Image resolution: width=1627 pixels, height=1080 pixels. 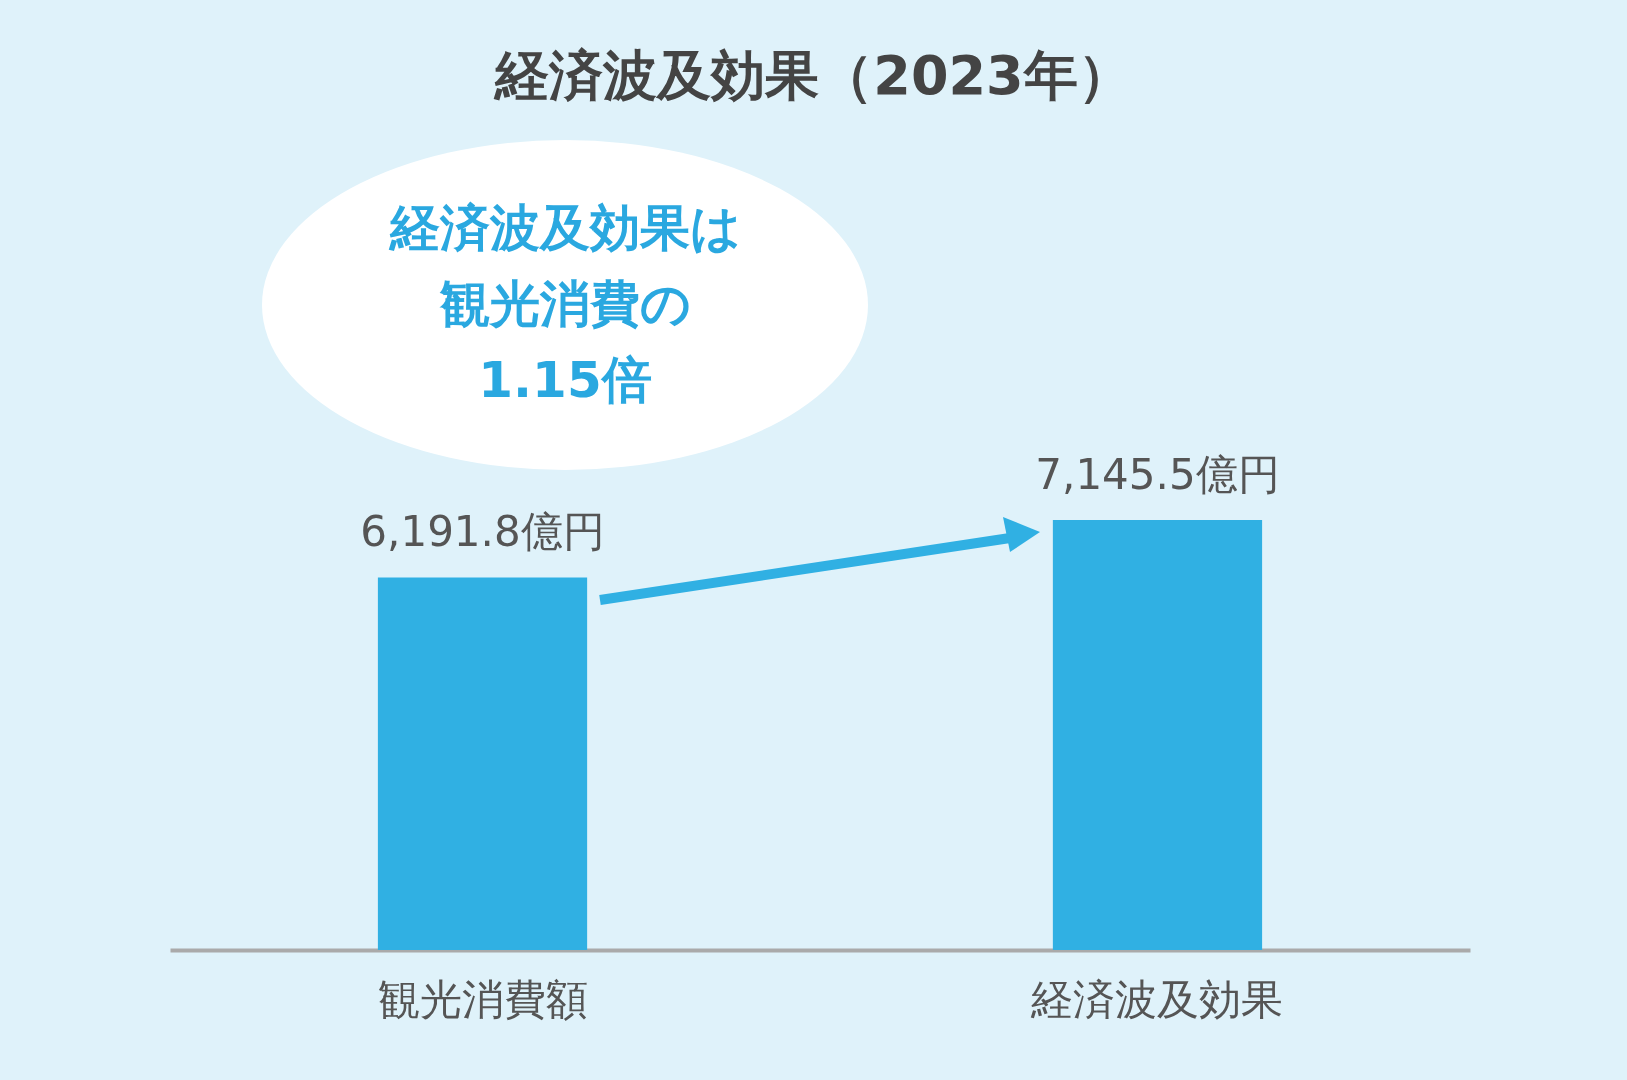 What do you see at coordinates (1157, 474) in the screenshot?
I see `data-label: 7,145.5億円` at bounding box center [1157, 474].